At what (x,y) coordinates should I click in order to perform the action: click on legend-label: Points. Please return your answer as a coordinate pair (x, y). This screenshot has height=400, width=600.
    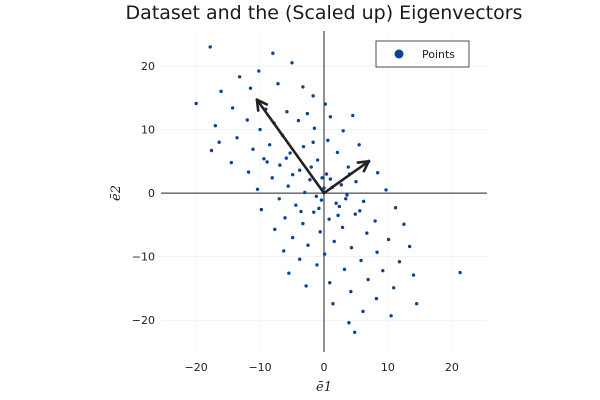
    Looking at the image, I should click on (438, 54).